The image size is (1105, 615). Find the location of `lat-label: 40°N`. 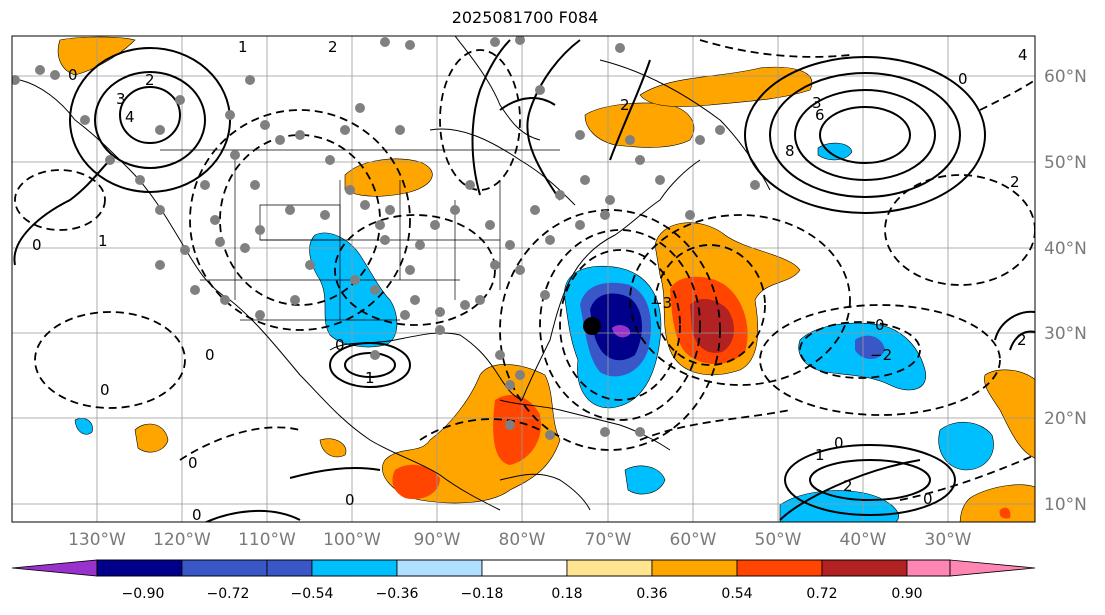

lat-label: 40°N is located at coordinates (1065, 249).